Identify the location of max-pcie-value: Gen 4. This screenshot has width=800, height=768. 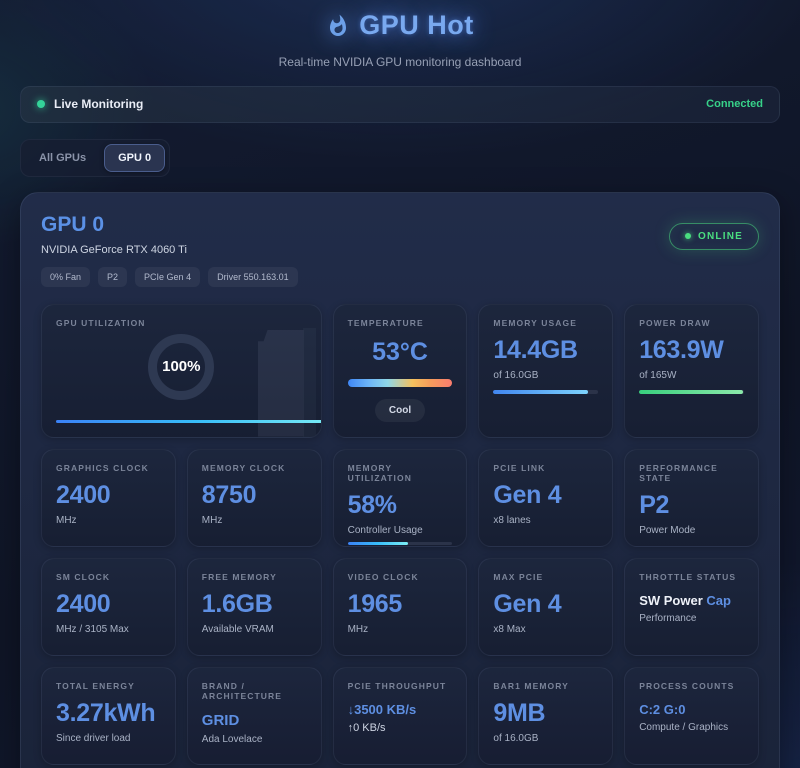
(527, 603).